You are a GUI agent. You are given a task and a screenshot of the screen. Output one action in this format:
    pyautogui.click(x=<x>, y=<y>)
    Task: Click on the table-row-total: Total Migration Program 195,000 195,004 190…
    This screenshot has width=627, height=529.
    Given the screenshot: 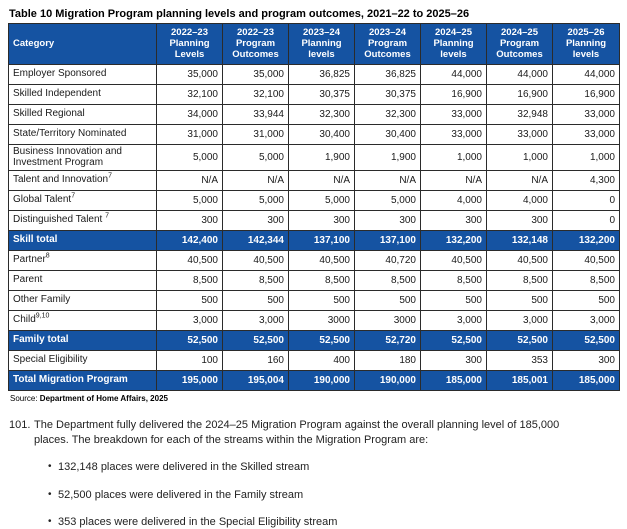 What is the action you would take?
    pyautogui.click(x=314, y=380)
    